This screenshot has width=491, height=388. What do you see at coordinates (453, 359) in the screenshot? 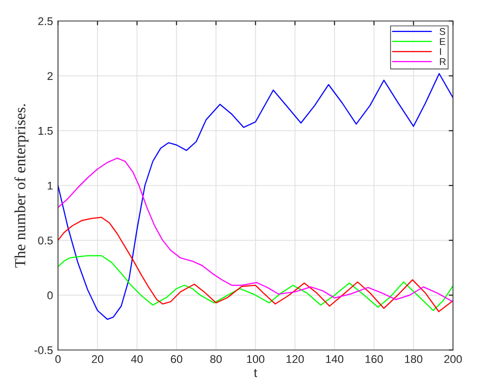
I see `x-tick-label: 200` at bounding box center [453, 359].